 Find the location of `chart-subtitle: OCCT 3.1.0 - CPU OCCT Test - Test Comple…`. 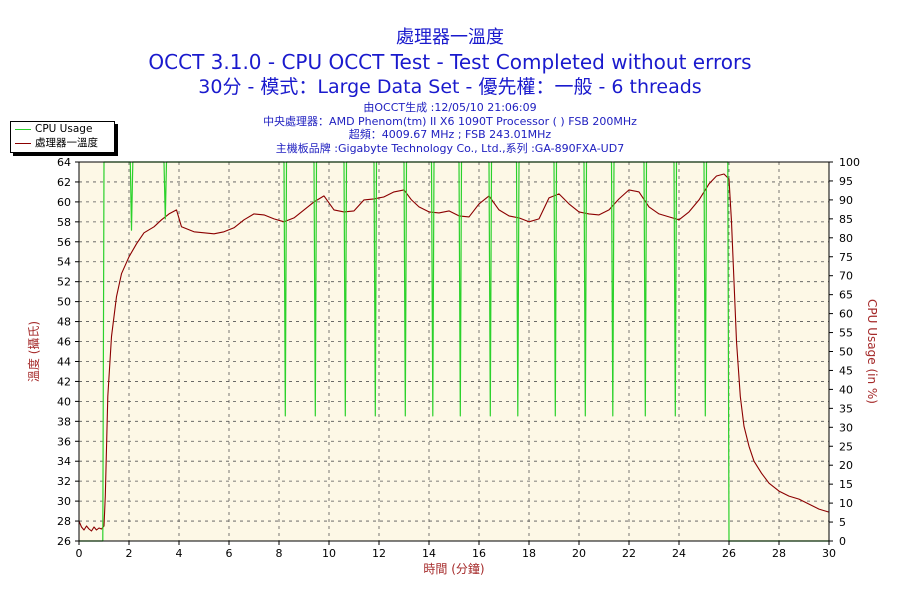

chart-subtitle: OCCT 3.1.0 - CPU OCCT Test - Test Comple… is located at coordinates (450, 62).